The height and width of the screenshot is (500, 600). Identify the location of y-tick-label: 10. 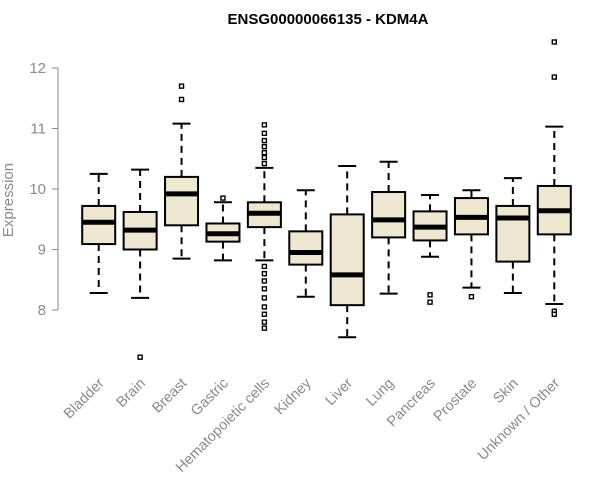
(37, 189).